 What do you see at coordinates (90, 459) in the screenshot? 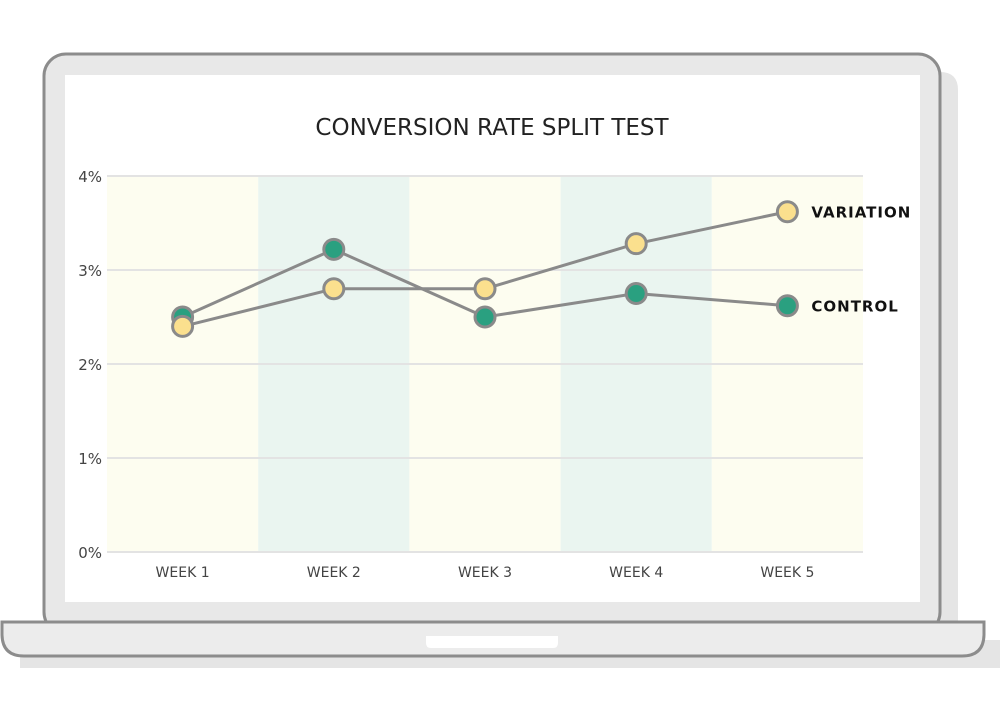
I see `y-tick-label: 1%` at bounding box center [90, 459].